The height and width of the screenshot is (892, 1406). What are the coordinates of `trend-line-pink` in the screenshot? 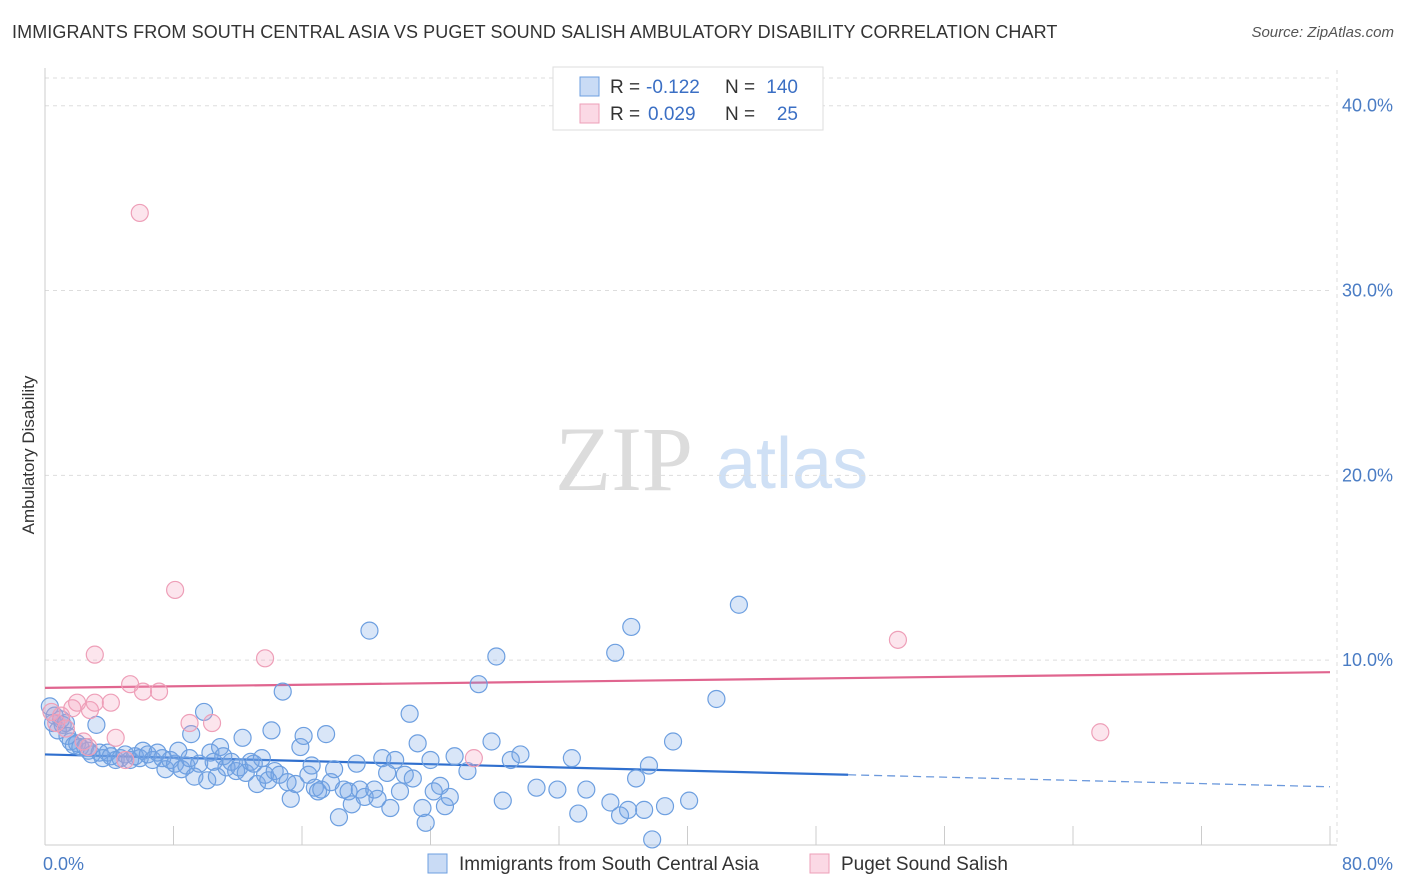 It's located at (687, 680).